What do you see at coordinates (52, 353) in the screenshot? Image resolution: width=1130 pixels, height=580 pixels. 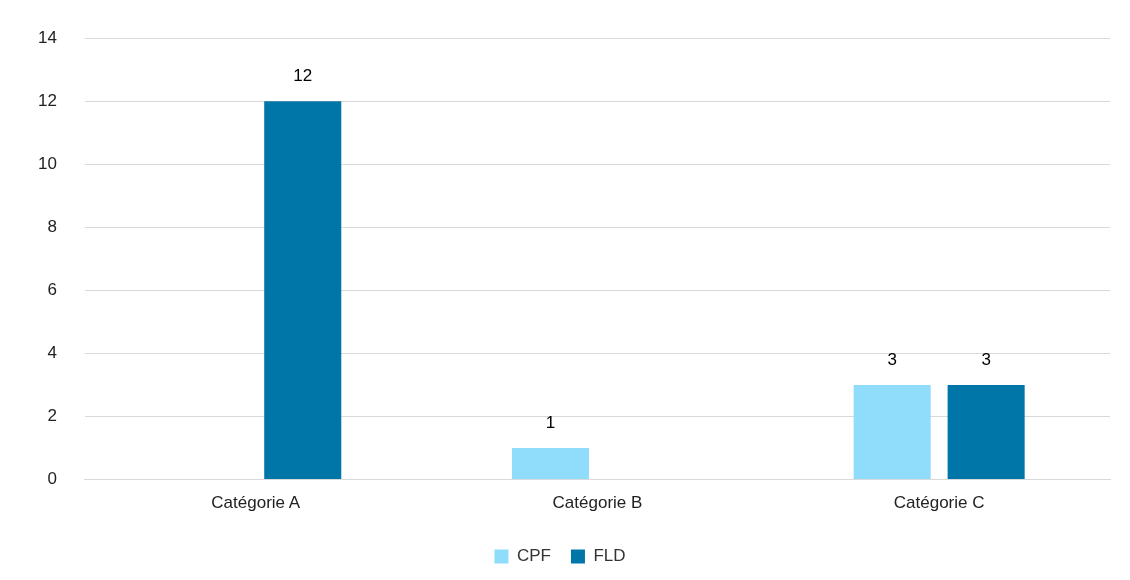 I see `y-tick-label: 4` at bounding box center [52, 353].